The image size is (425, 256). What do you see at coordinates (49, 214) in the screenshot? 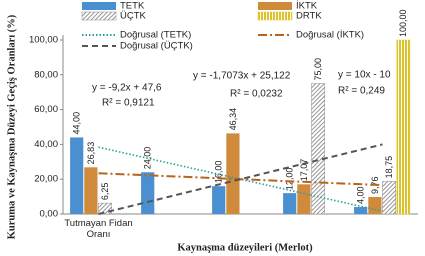
I see `y-tick-label: 0,00` at bounding box center [49, 214].